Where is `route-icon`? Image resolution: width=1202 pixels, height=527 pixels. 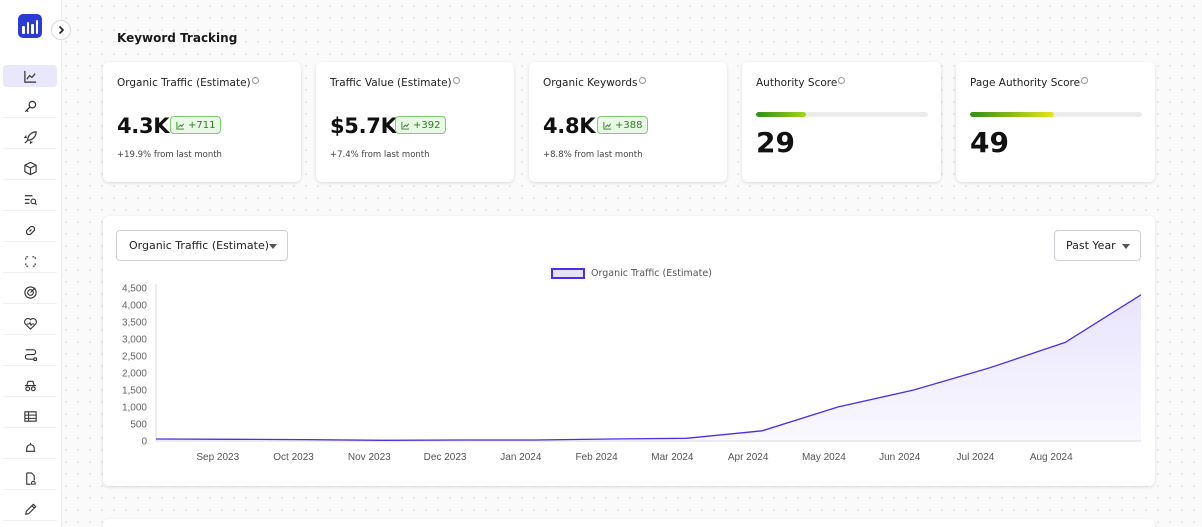
route-icon is located at coordinates (30, 355).